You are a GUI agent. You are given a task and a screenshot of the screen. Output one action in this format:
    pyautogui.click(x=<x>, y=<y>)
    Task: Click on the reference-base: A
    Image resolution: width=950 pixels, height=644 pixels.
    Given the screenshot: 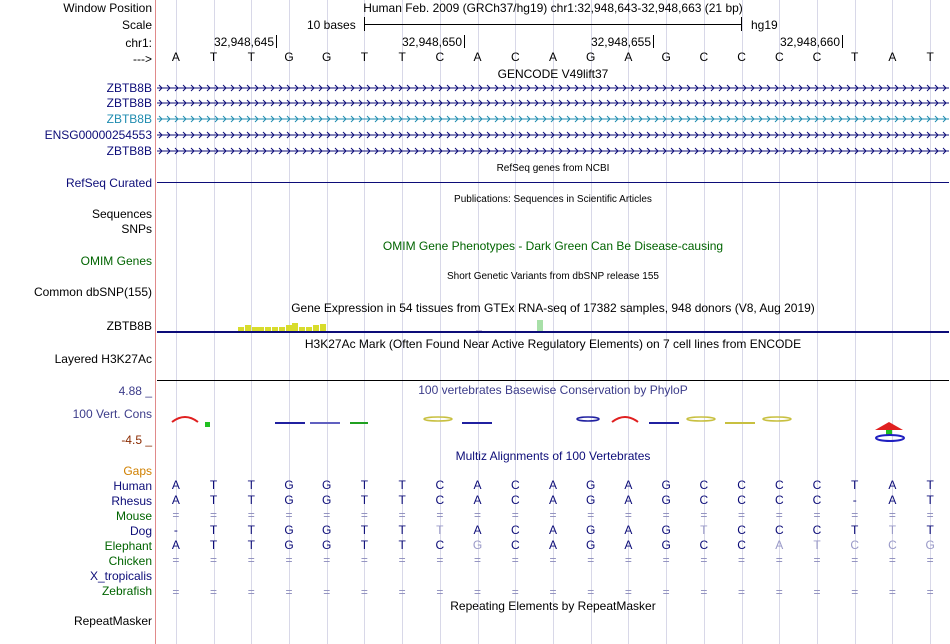 What is the action you would take?
    pyautogui.click(x=892, y=57)
    